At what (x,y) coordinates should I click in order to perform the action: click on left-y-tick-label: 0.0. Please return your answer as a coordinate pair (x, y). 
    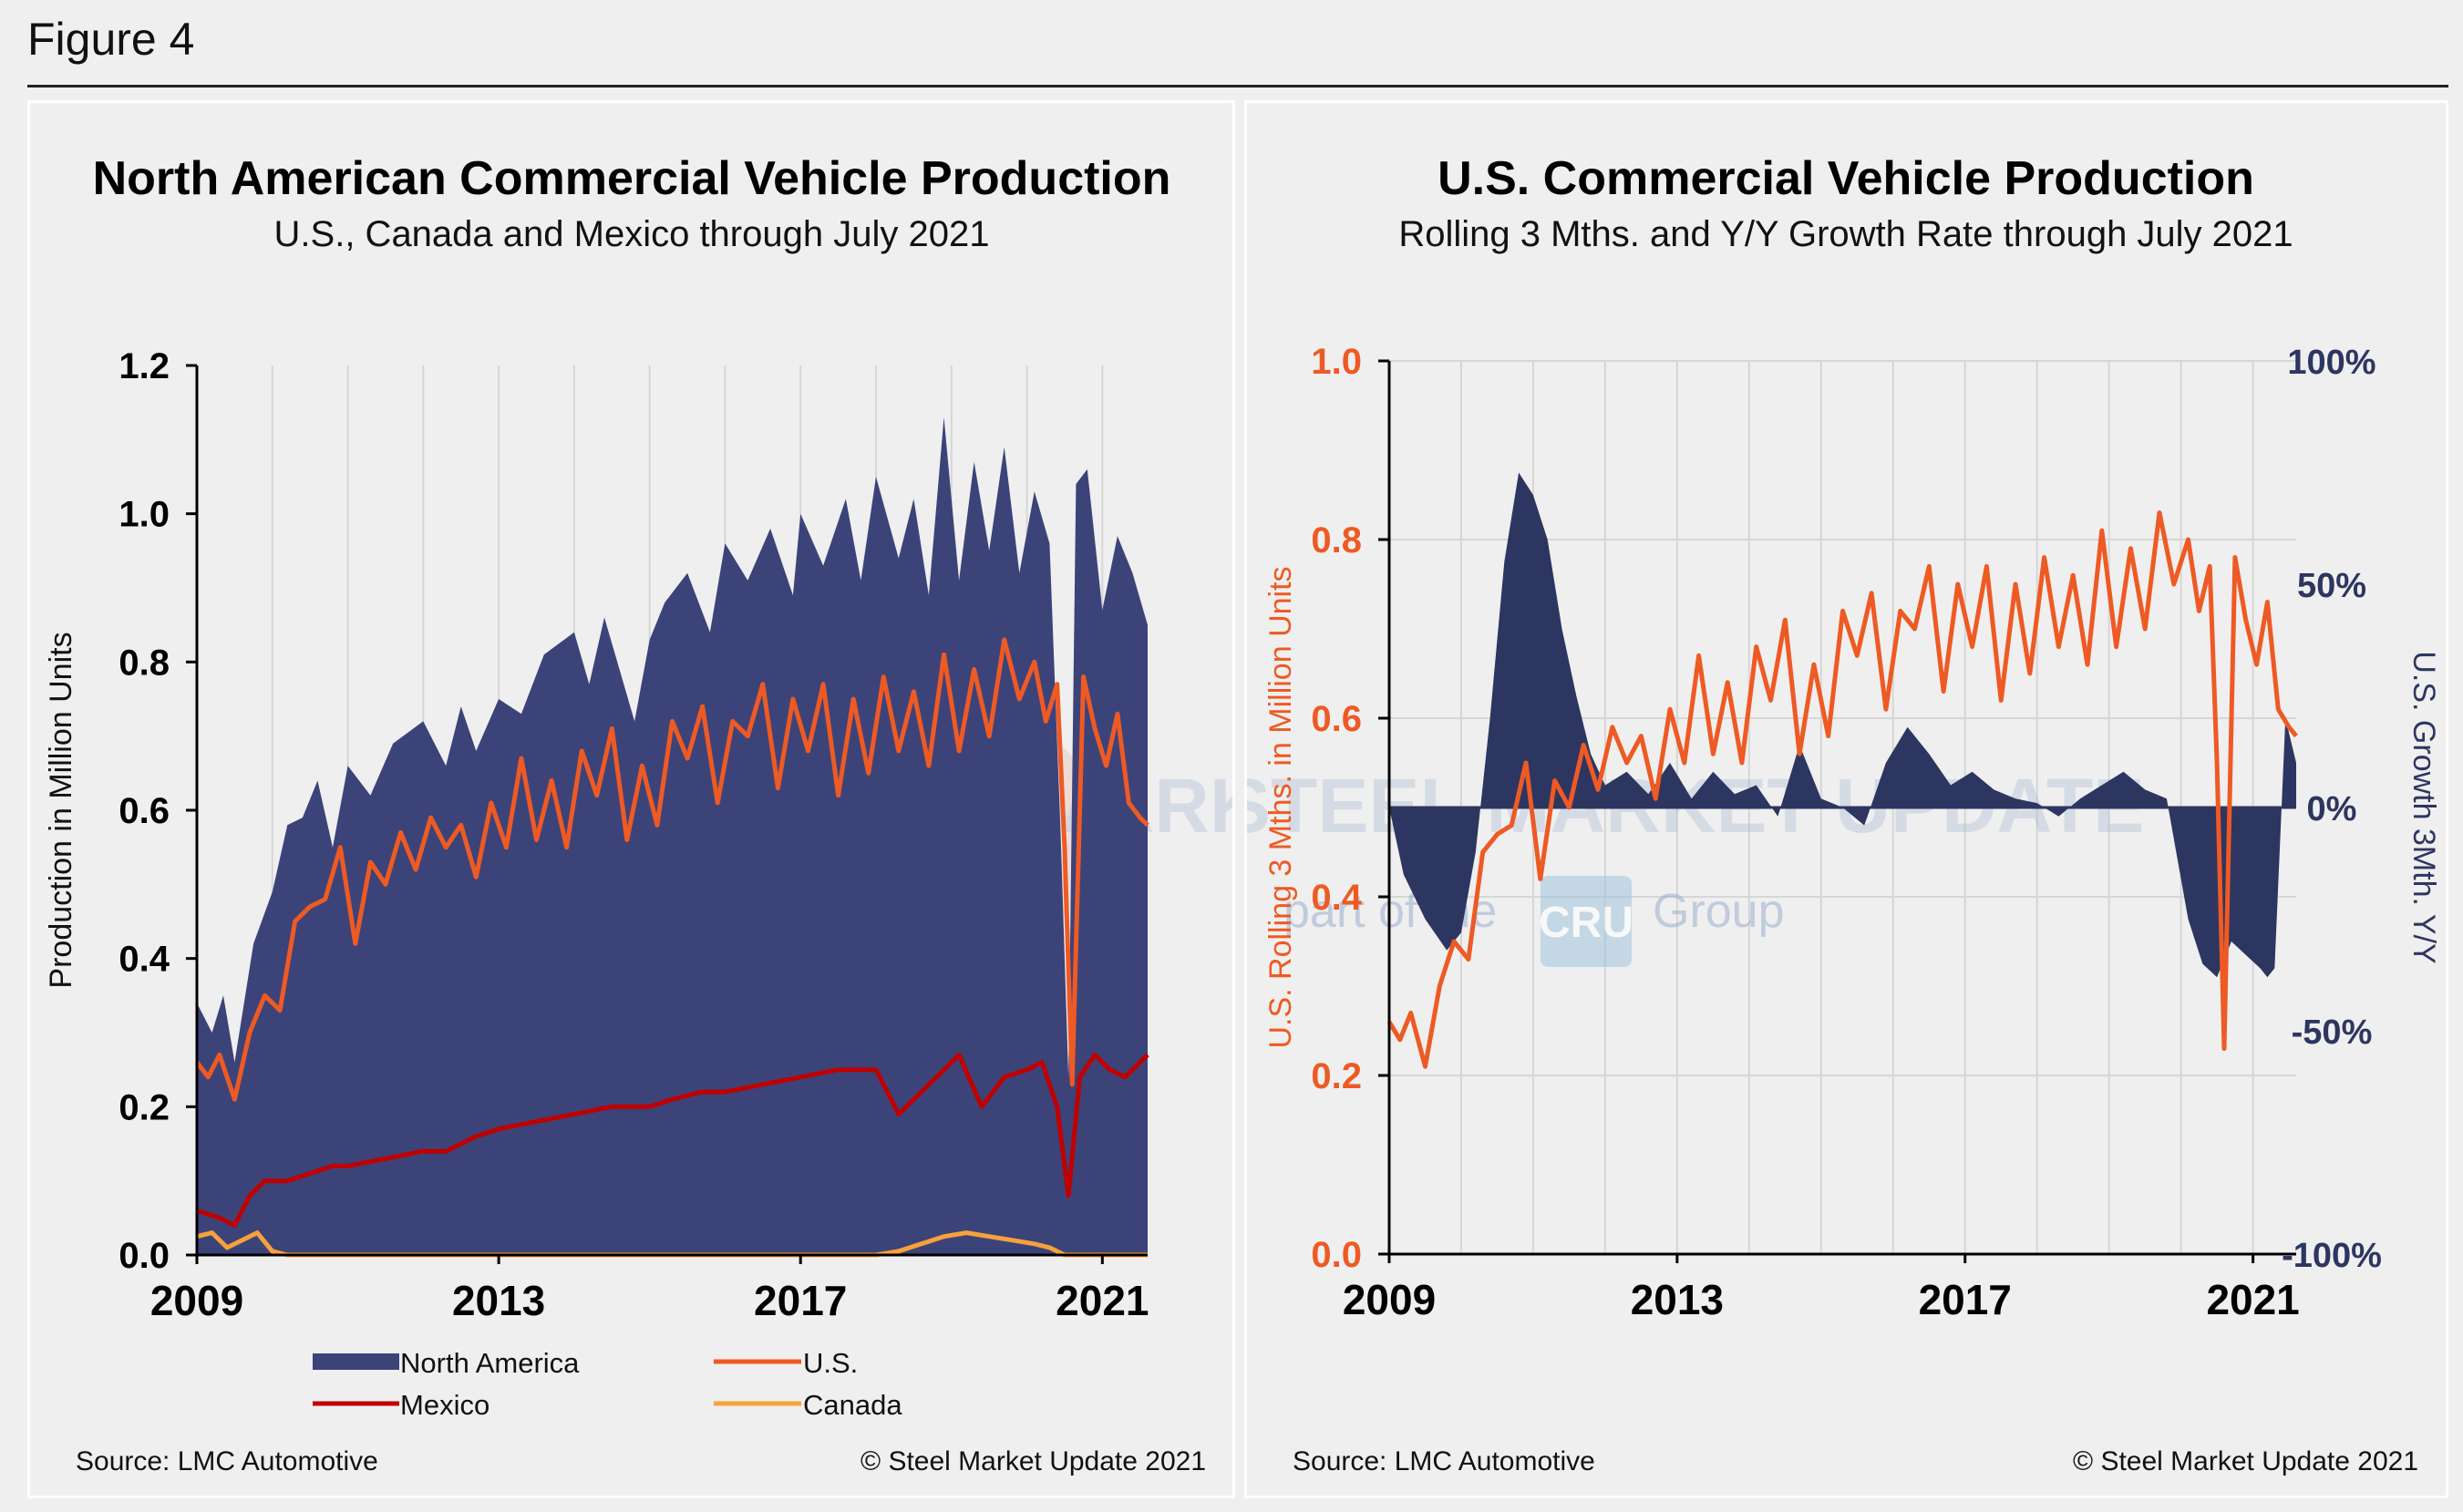
    Looking at the image, I should click on (144, 1256).